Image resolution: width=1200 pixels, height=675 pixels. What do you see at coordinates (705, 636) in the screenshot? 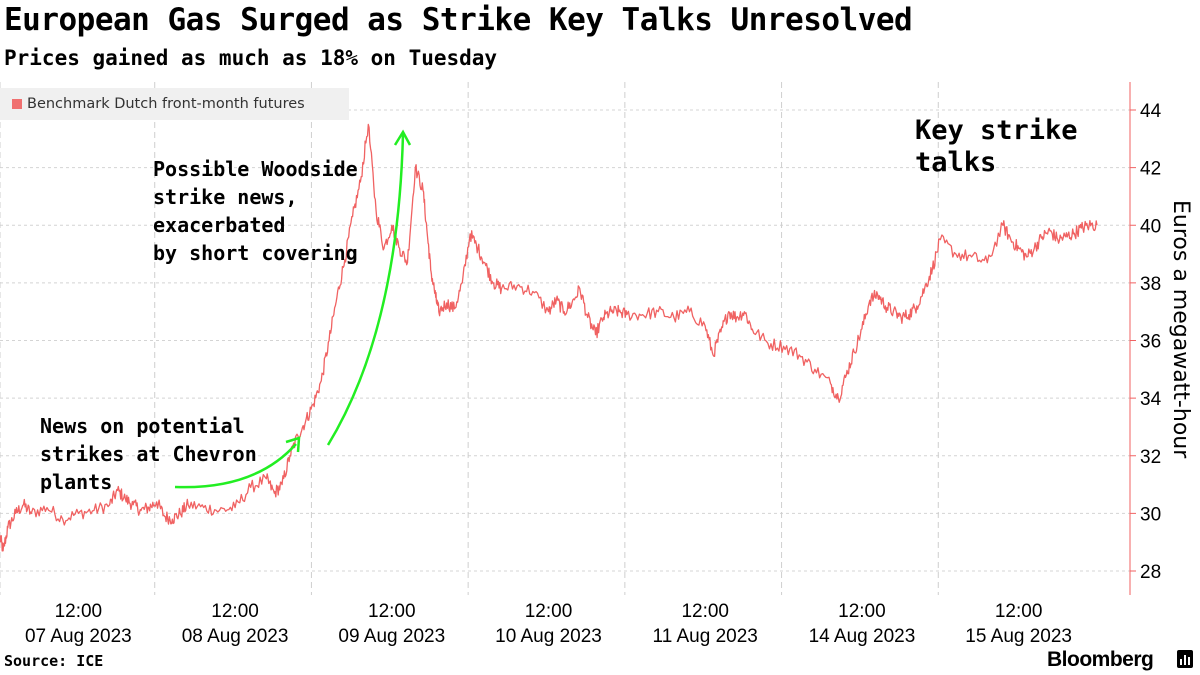
I see `x-tick-date-4: 11 Aug 2023` at bounding box center [705, 636].